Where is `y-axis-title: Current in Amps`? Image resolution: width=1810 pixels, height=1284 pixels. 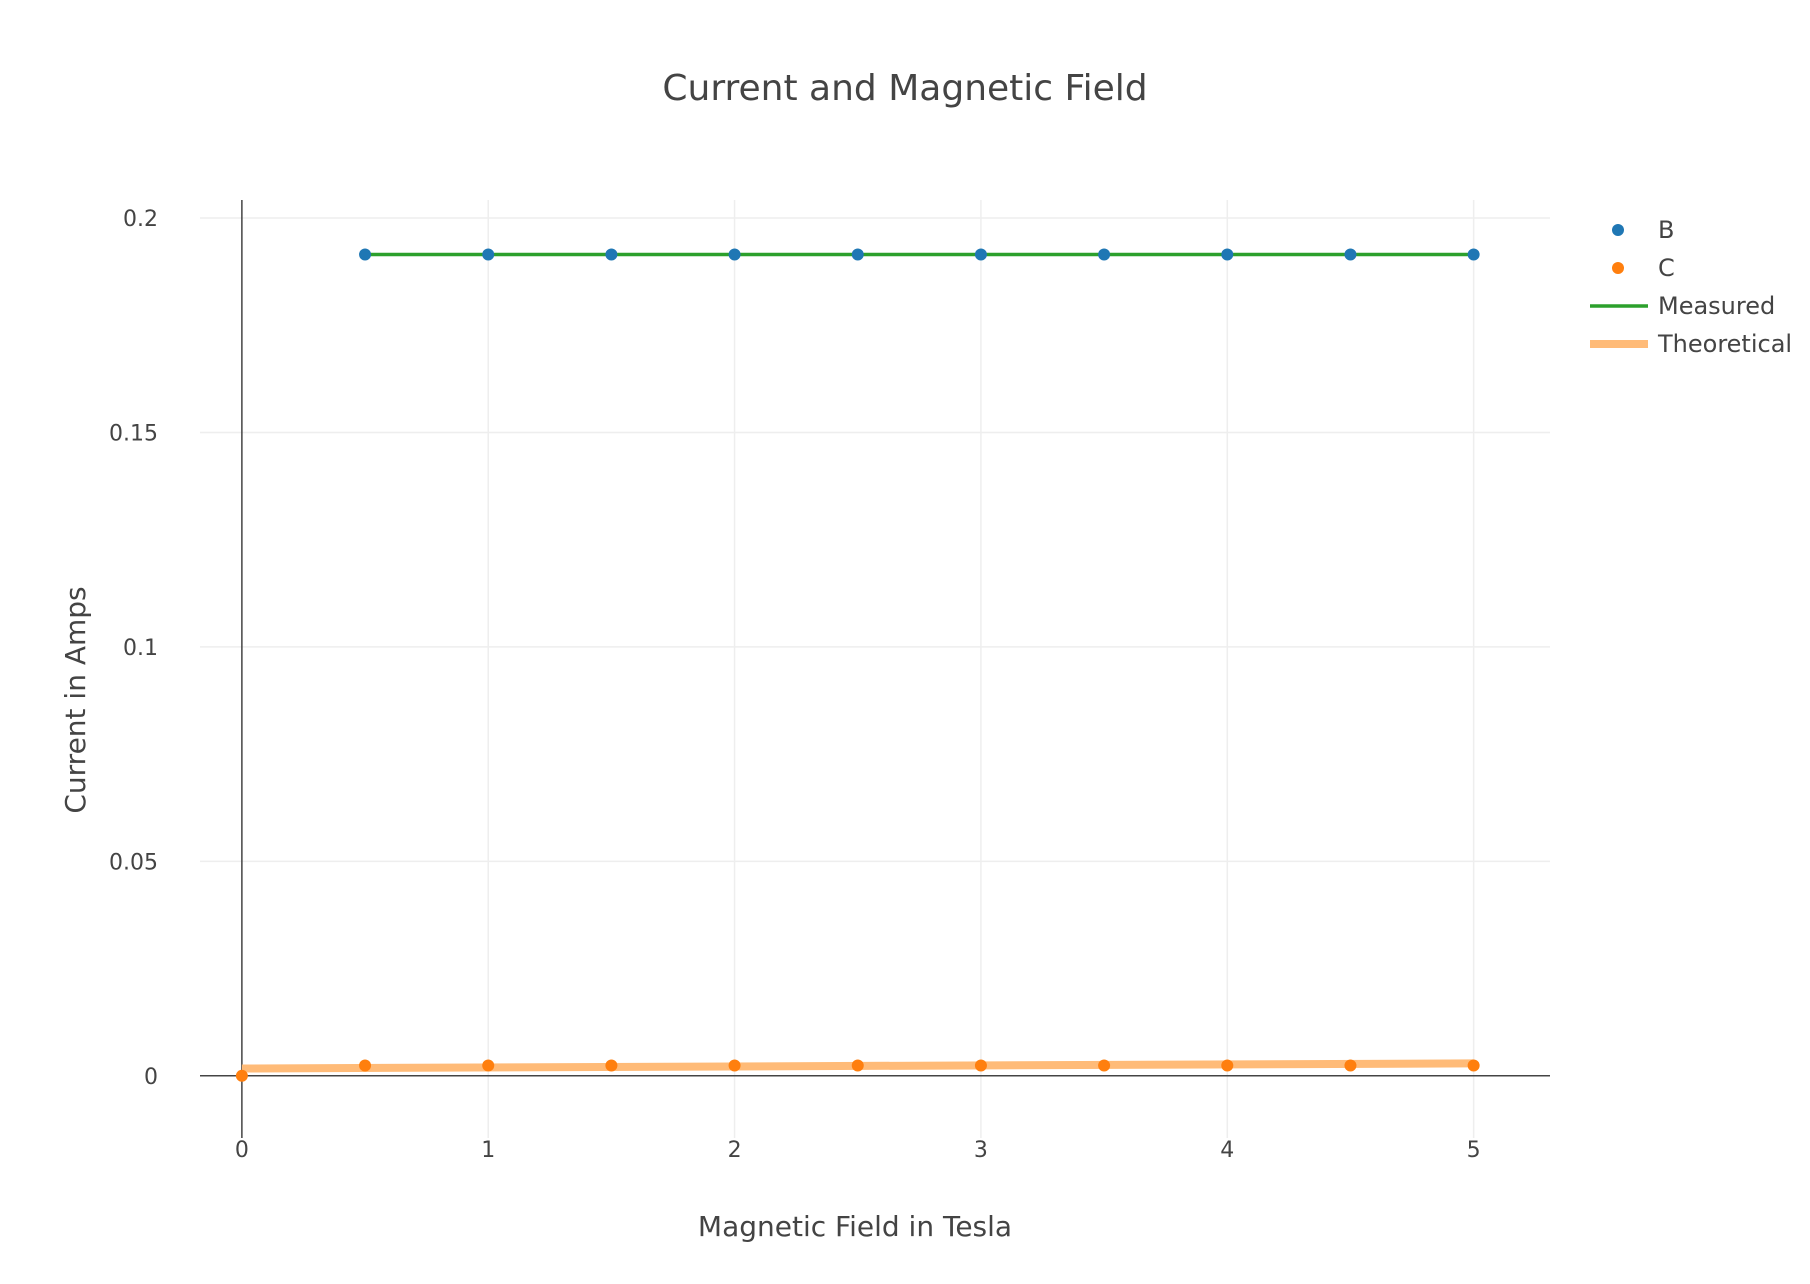 y-axis-title: Current in Amps is located at coordinates (75, 699).